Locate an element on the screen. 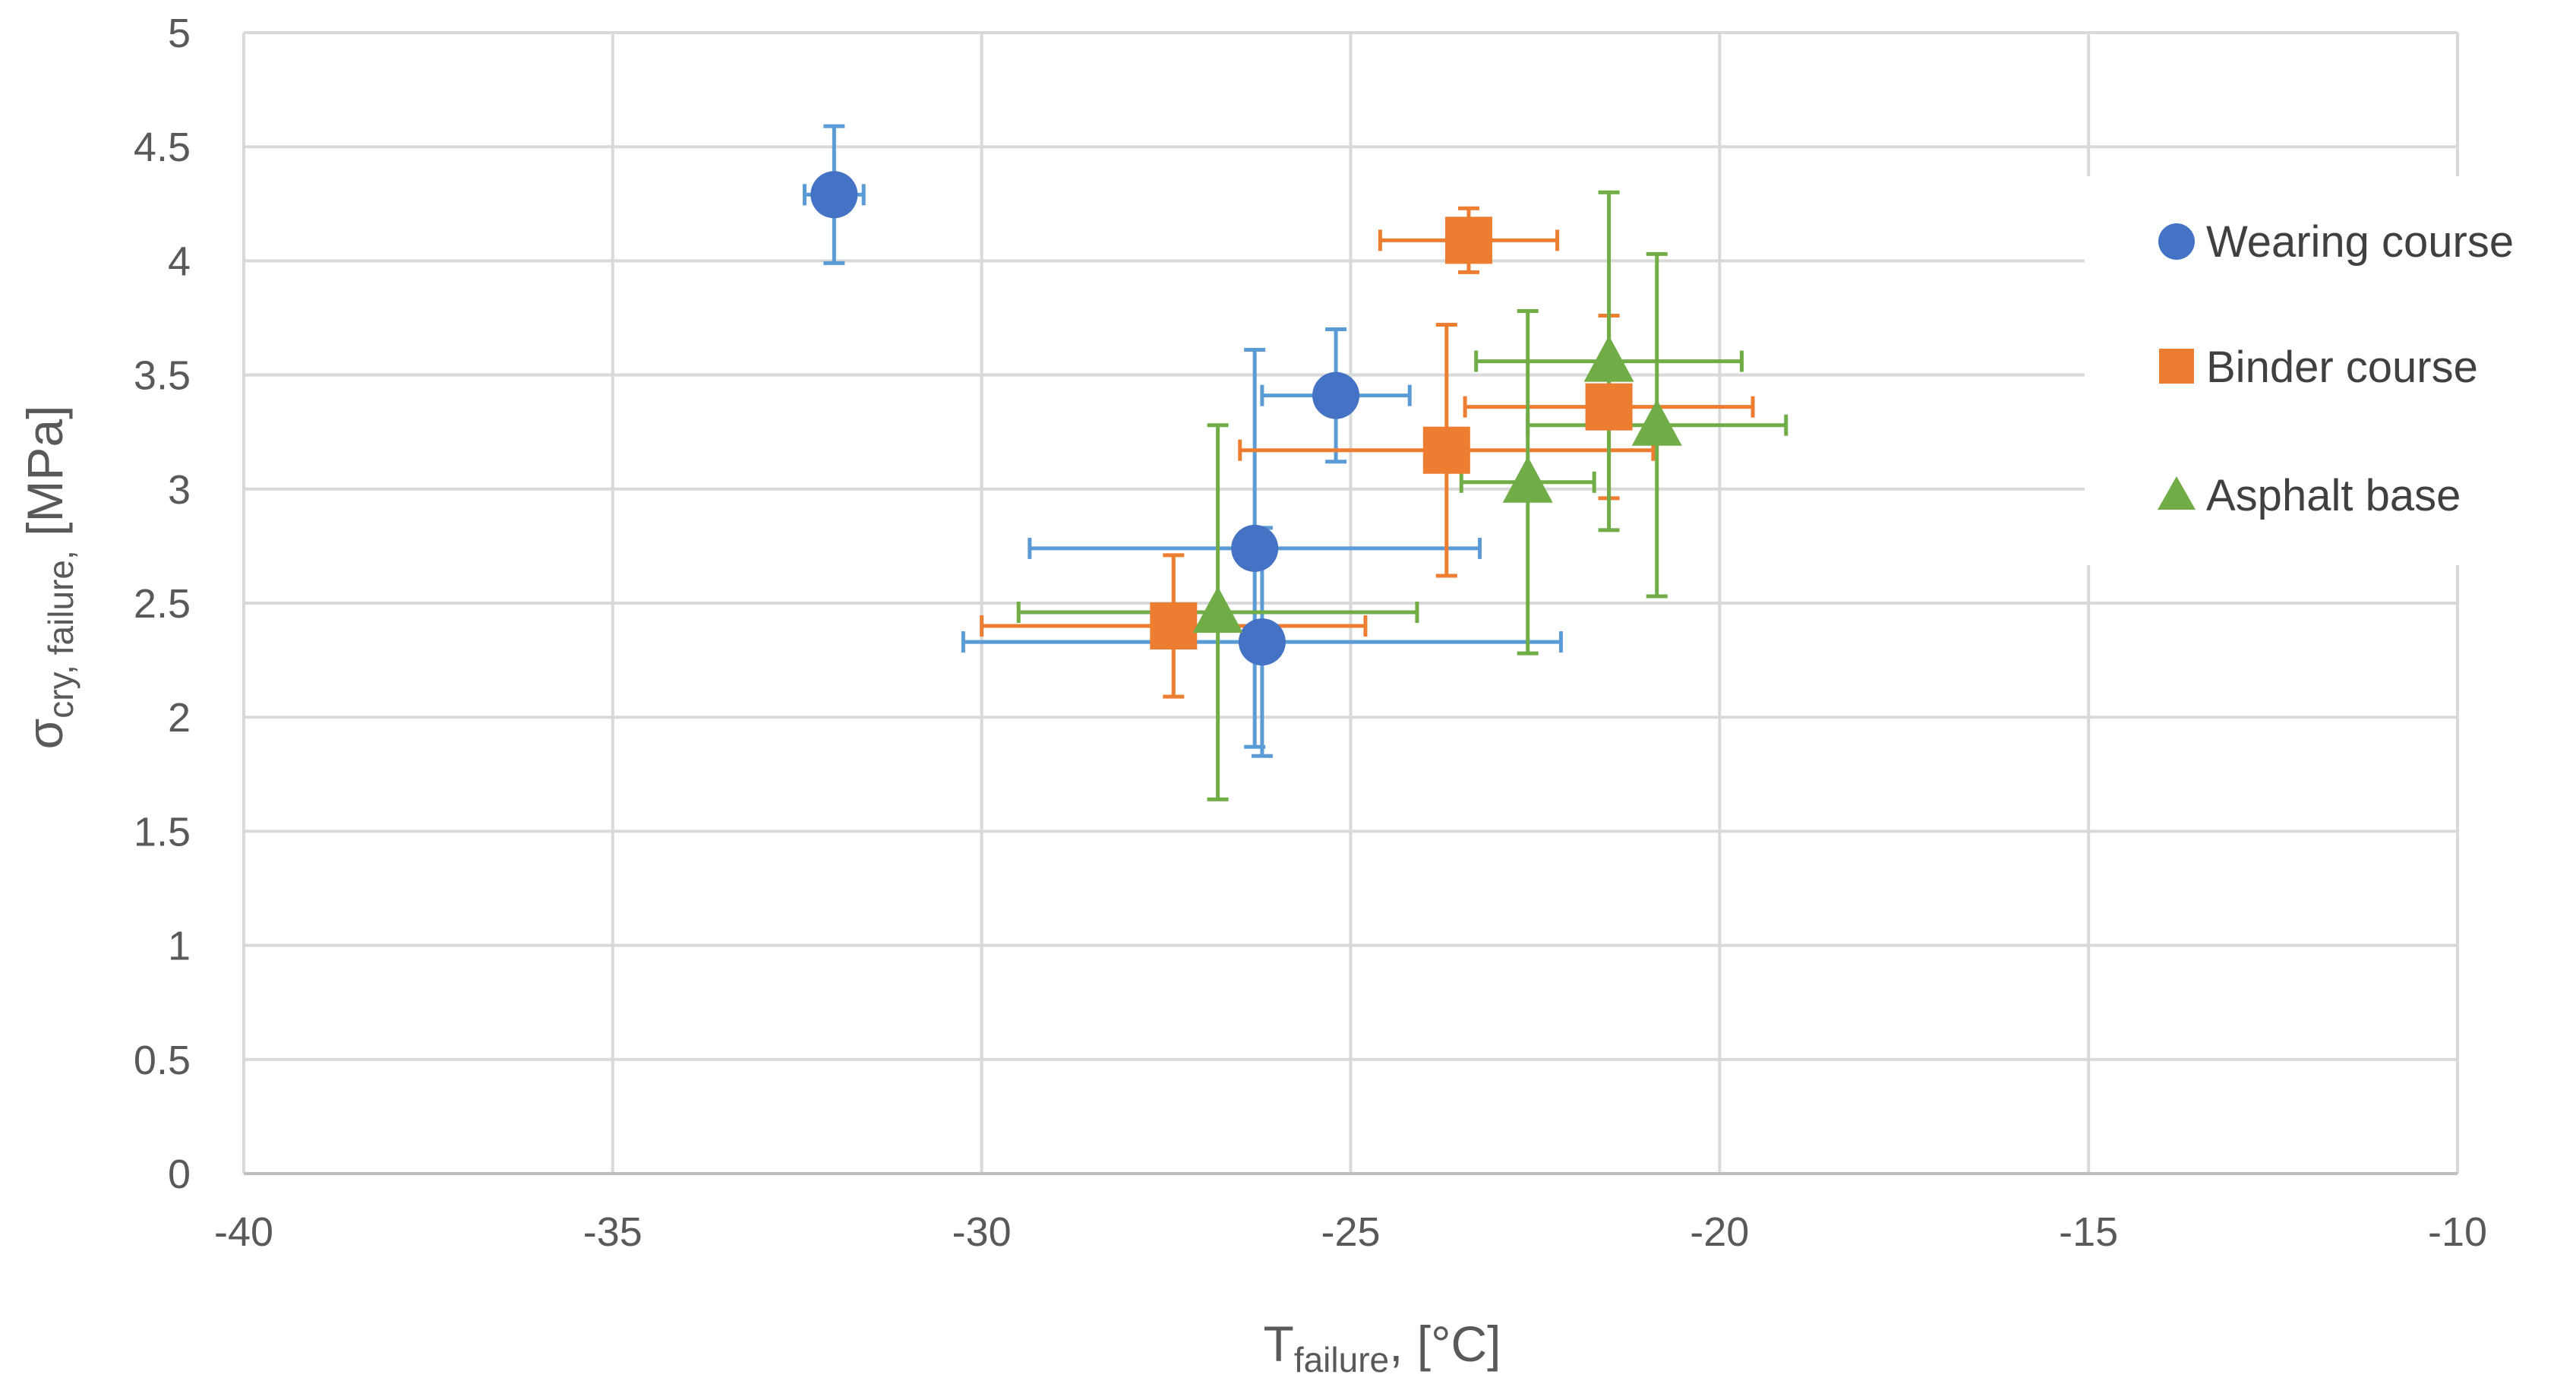 This screenshot has width=2576, height=1384. y-tick-label: 0 is located at coordinates (179, 1174).